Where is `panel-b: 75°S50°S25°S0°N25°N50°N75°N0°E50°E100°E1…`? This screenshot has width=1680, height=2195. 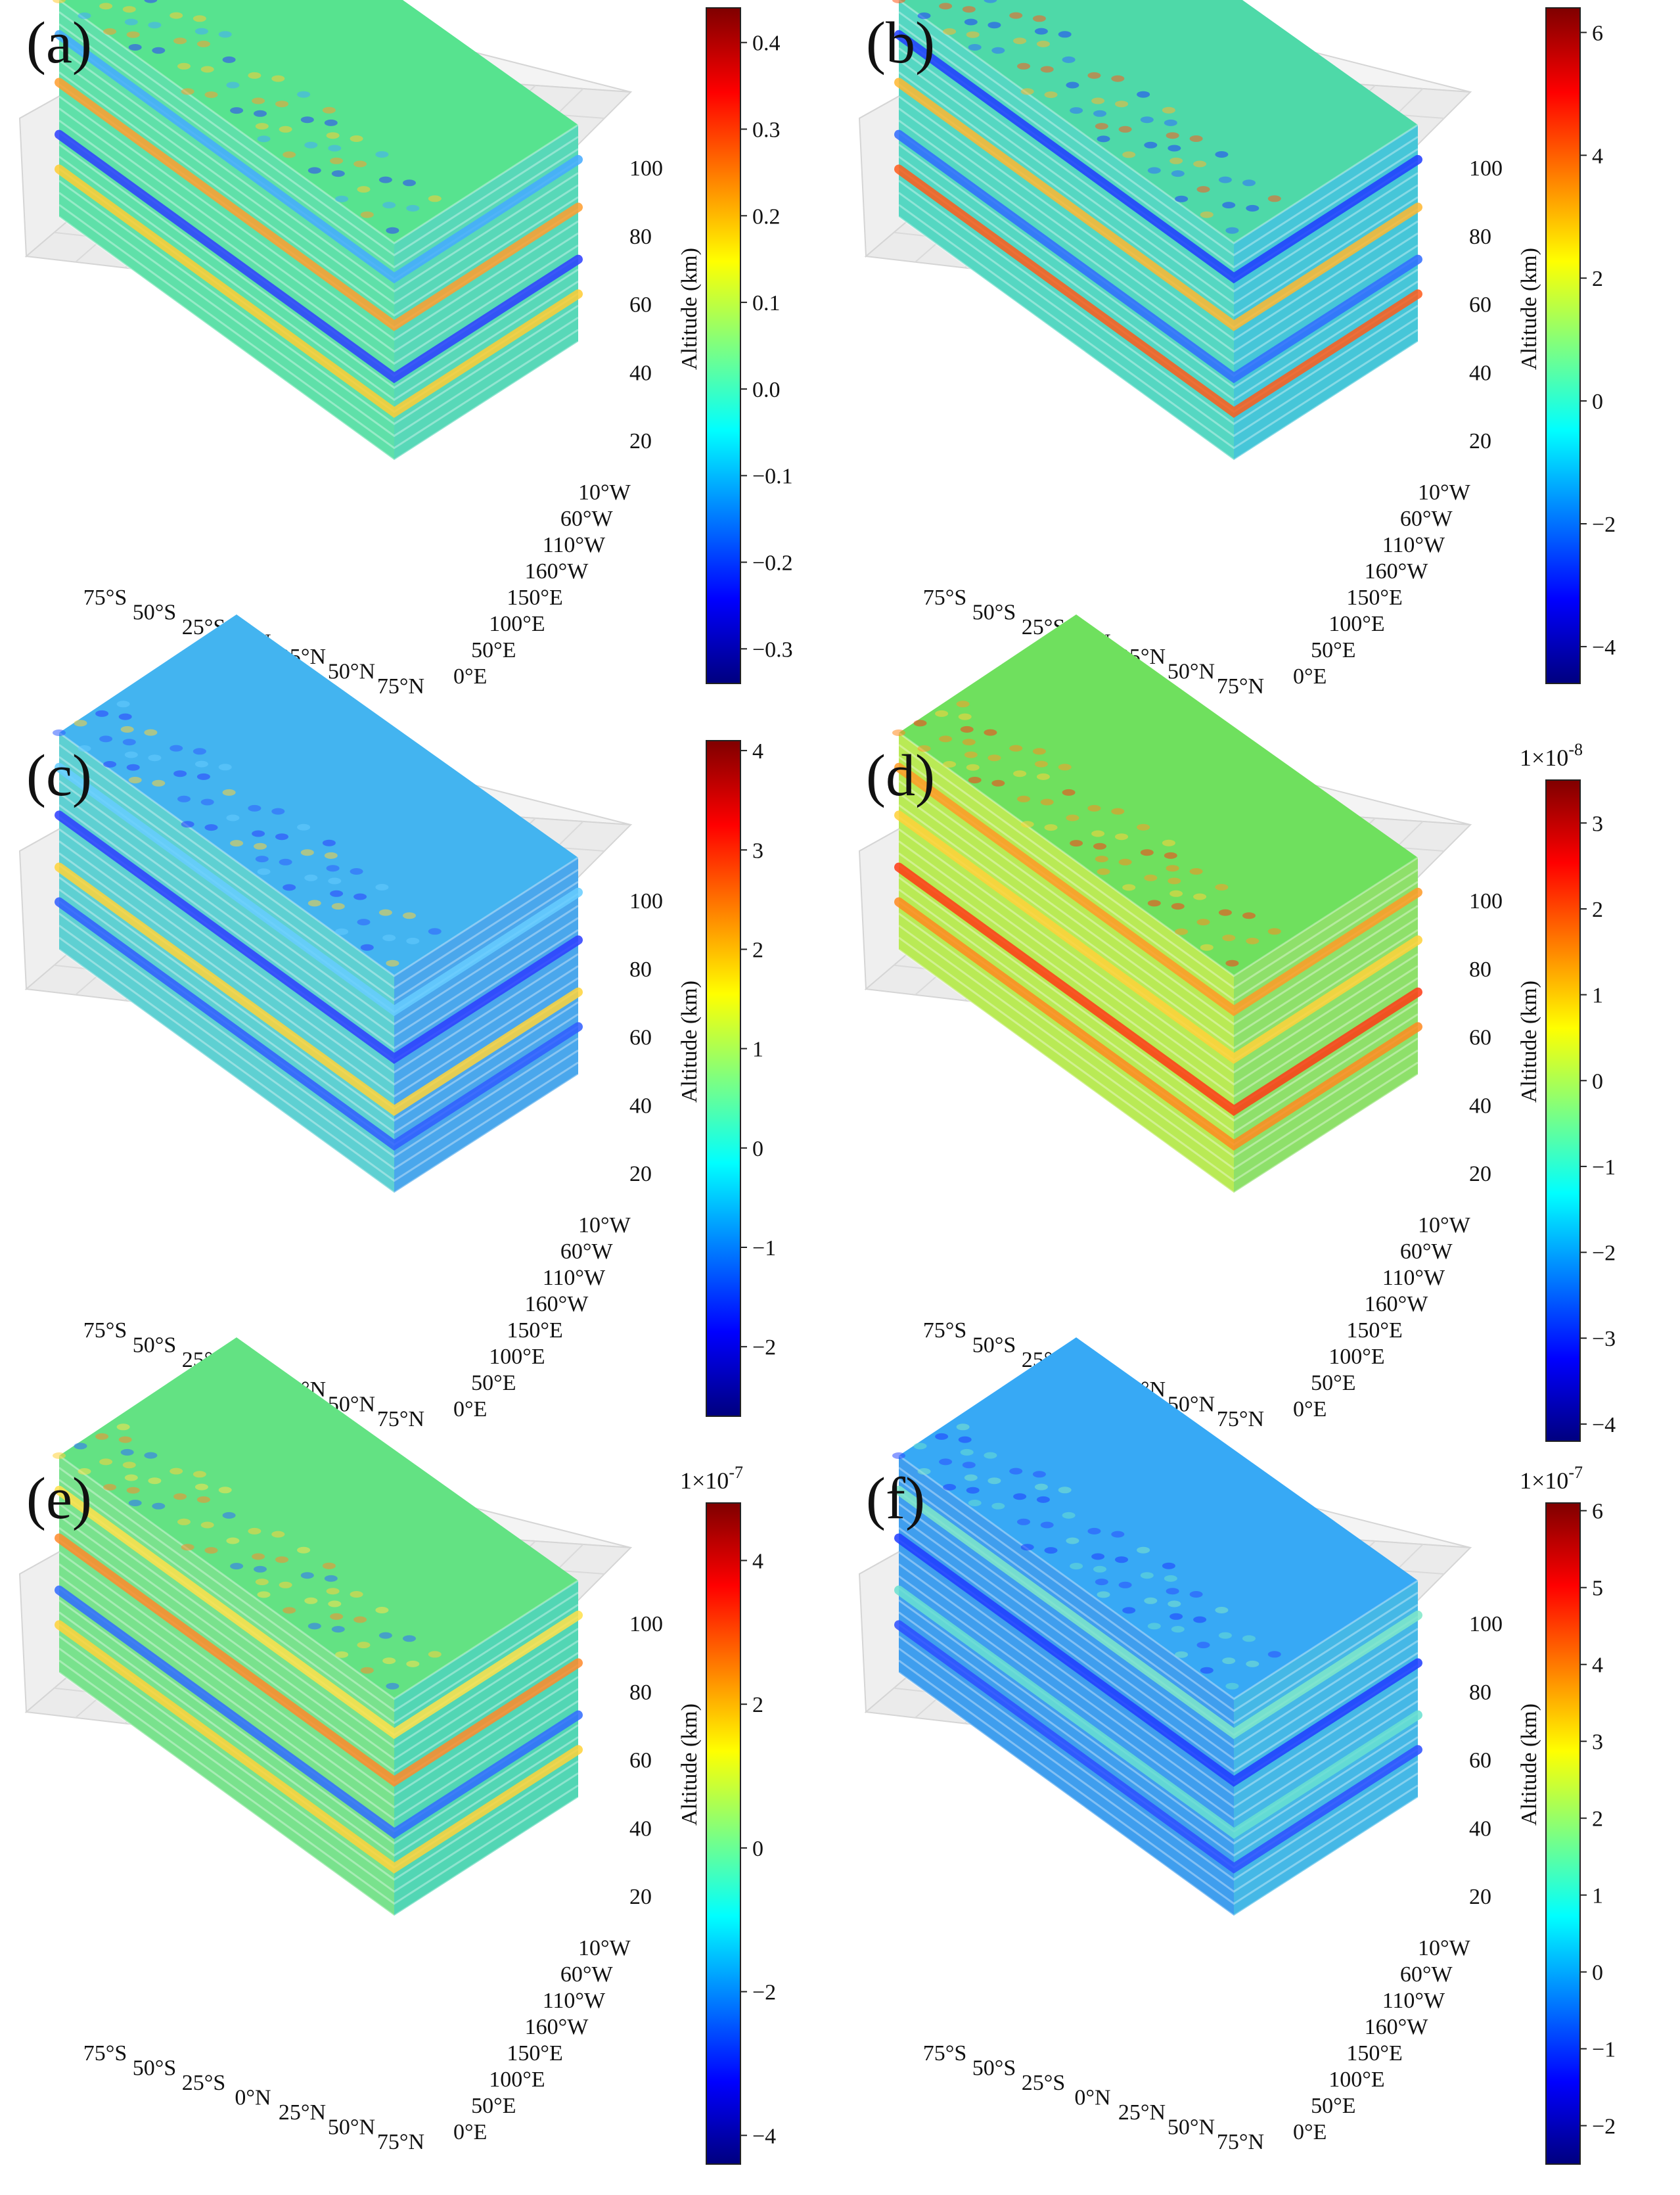 panel-b: 75°S50°S25°S0°N25°N50°N75°N0°E50°E100°E1… is located at coordinates (1237, 349).